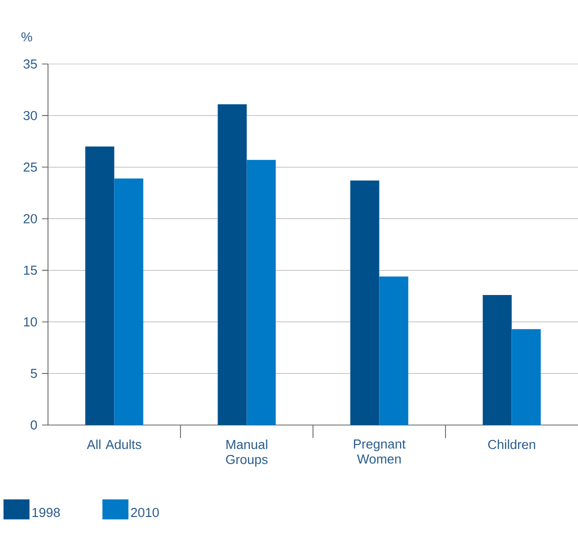 This screenshot has height=558, width=578. Describe the element at coordinates (512, 445) in the screenshot. I see `x-tick-label: Children` at that location.